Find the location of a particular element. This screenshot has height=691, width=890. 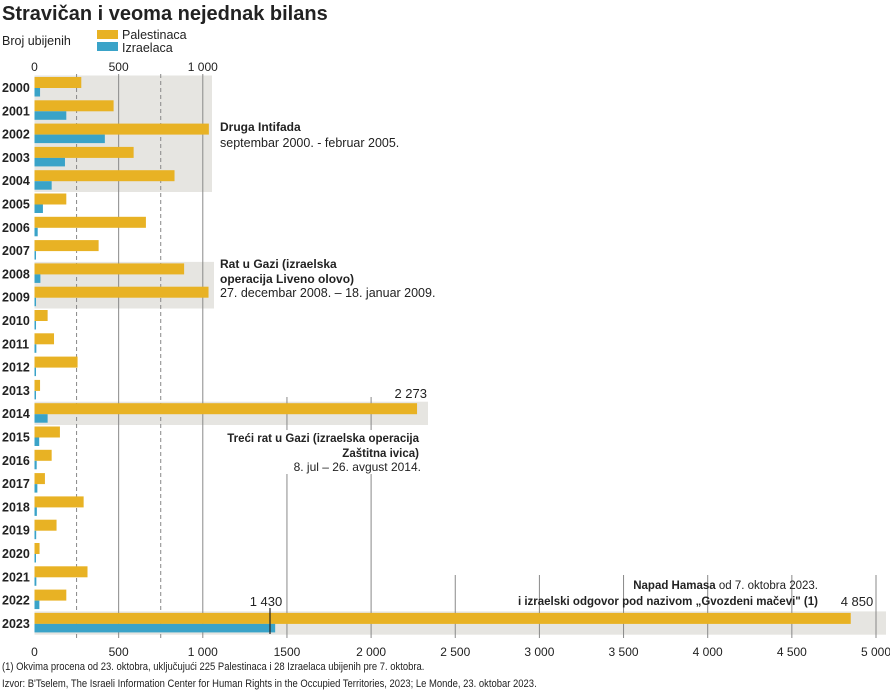

year-label: 2019 is located at coordinates (16, 531).